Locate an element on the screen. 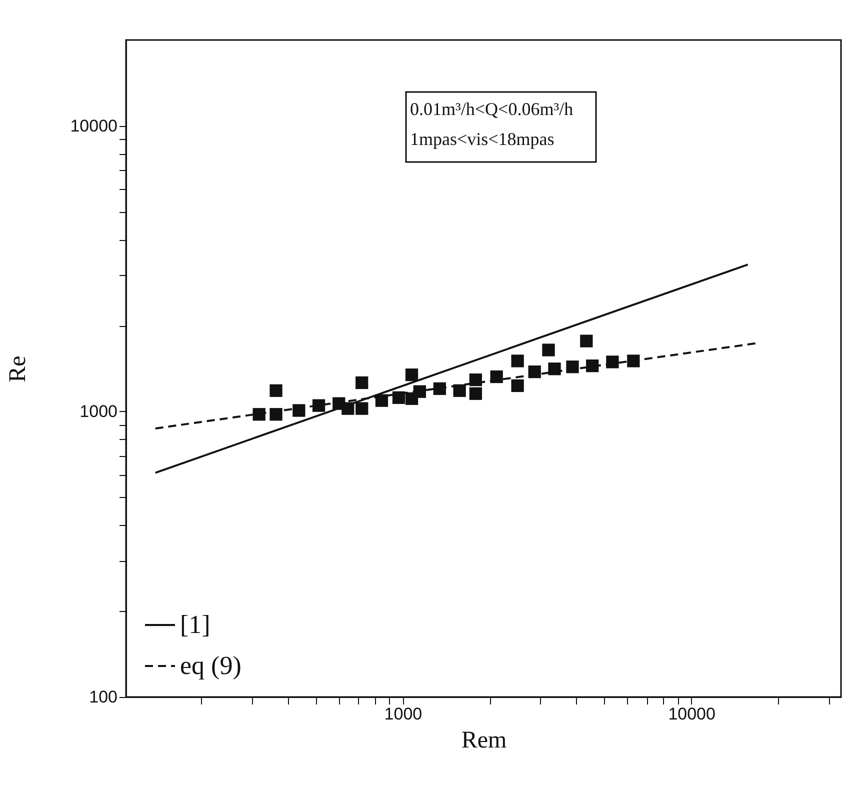  annotation: 1mpas<vis<18mpas is located at coordinates (482, 139).